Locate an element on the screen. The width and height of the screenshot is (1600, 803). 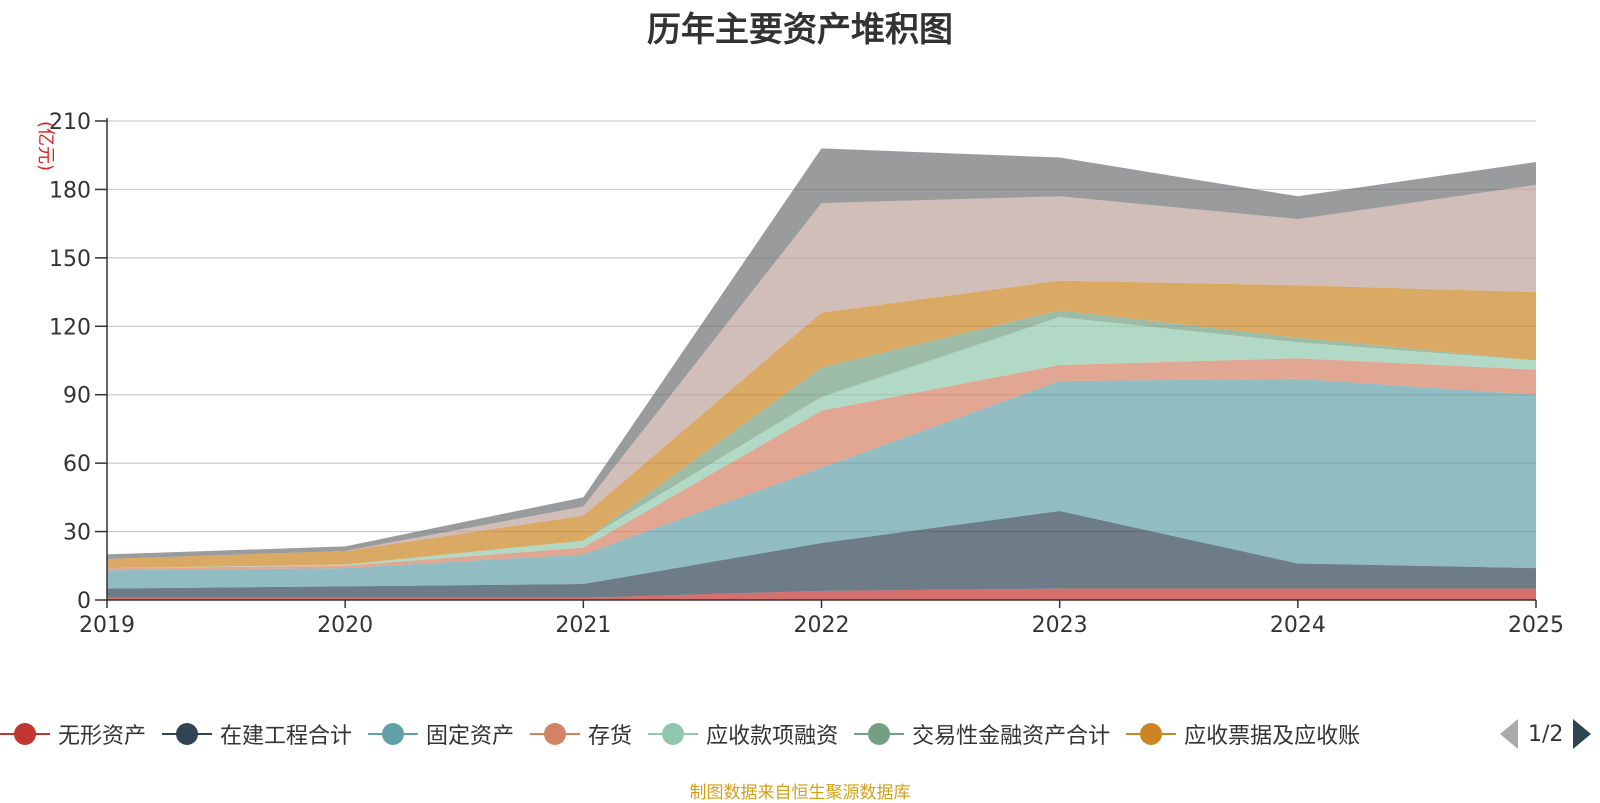
x-tick-label: 2023 is located at coordinates (1060, 625).